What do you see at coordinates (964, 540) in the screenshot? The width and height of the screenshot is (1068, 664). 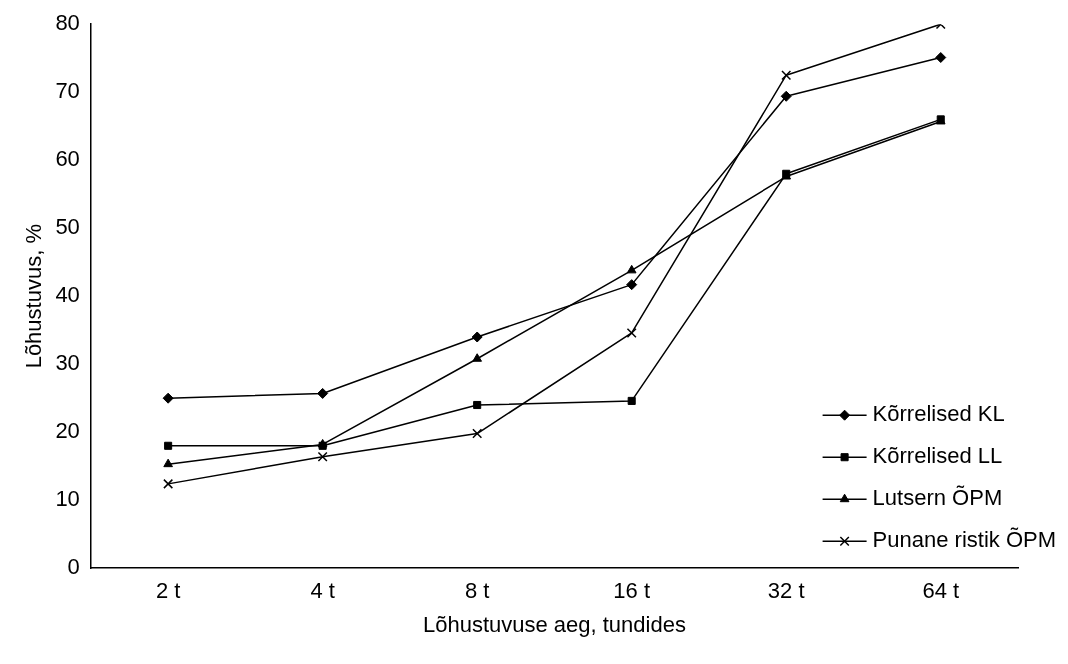 I see `legend-label: Punane ristik ÕPM` at bounding box center [964, 540].